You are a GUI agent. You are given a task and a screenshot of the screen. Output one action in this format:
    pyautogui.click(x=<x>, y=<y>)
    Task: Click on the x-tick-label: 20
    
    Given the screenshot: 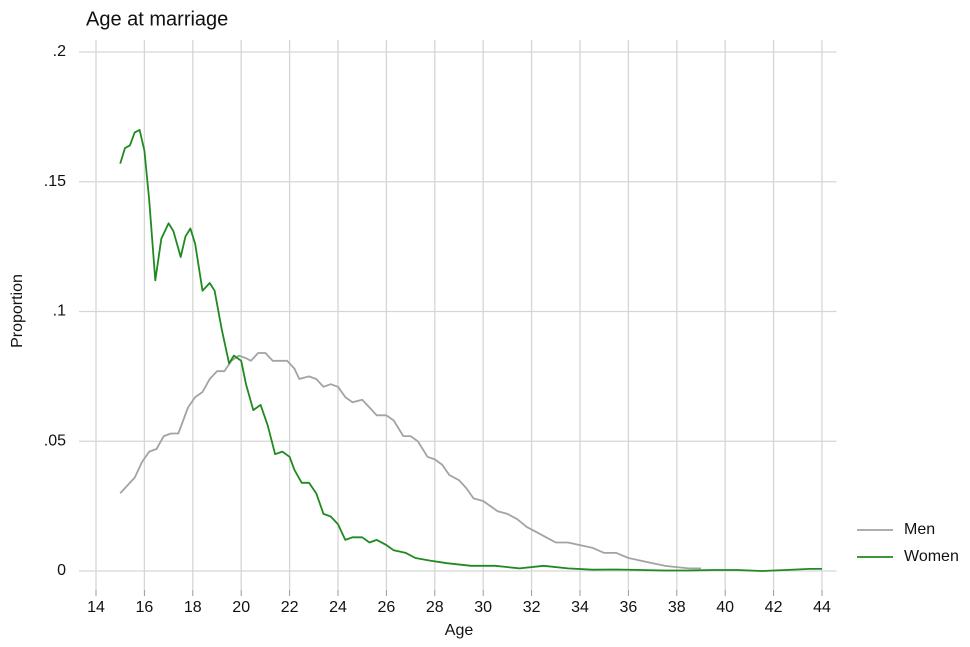 What is the action you would take?
    pyautogui.click(x=241, y=607)
    